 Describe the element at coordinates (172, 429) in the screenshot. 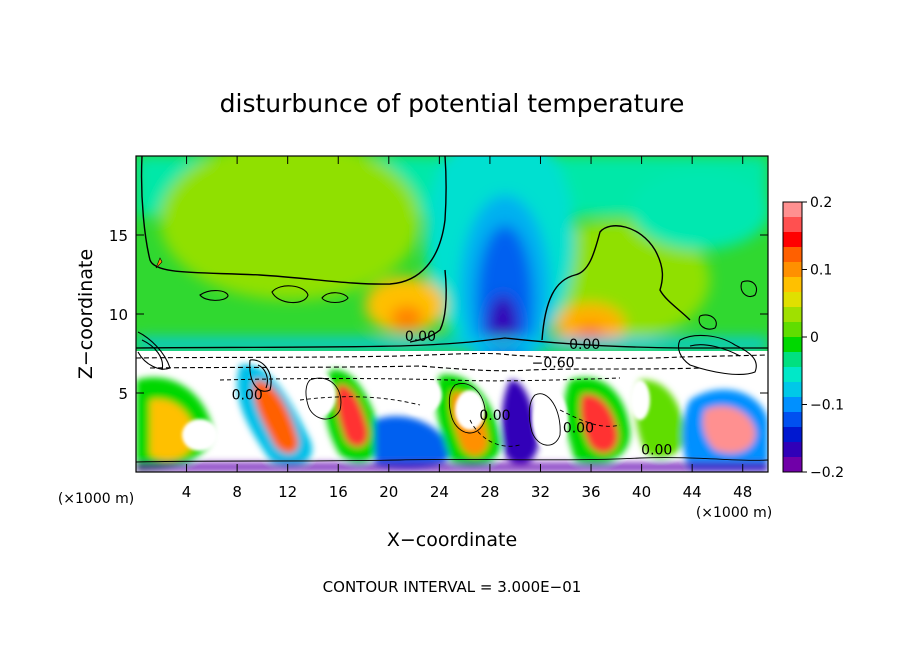

I see `plume-left-warm` at that location.